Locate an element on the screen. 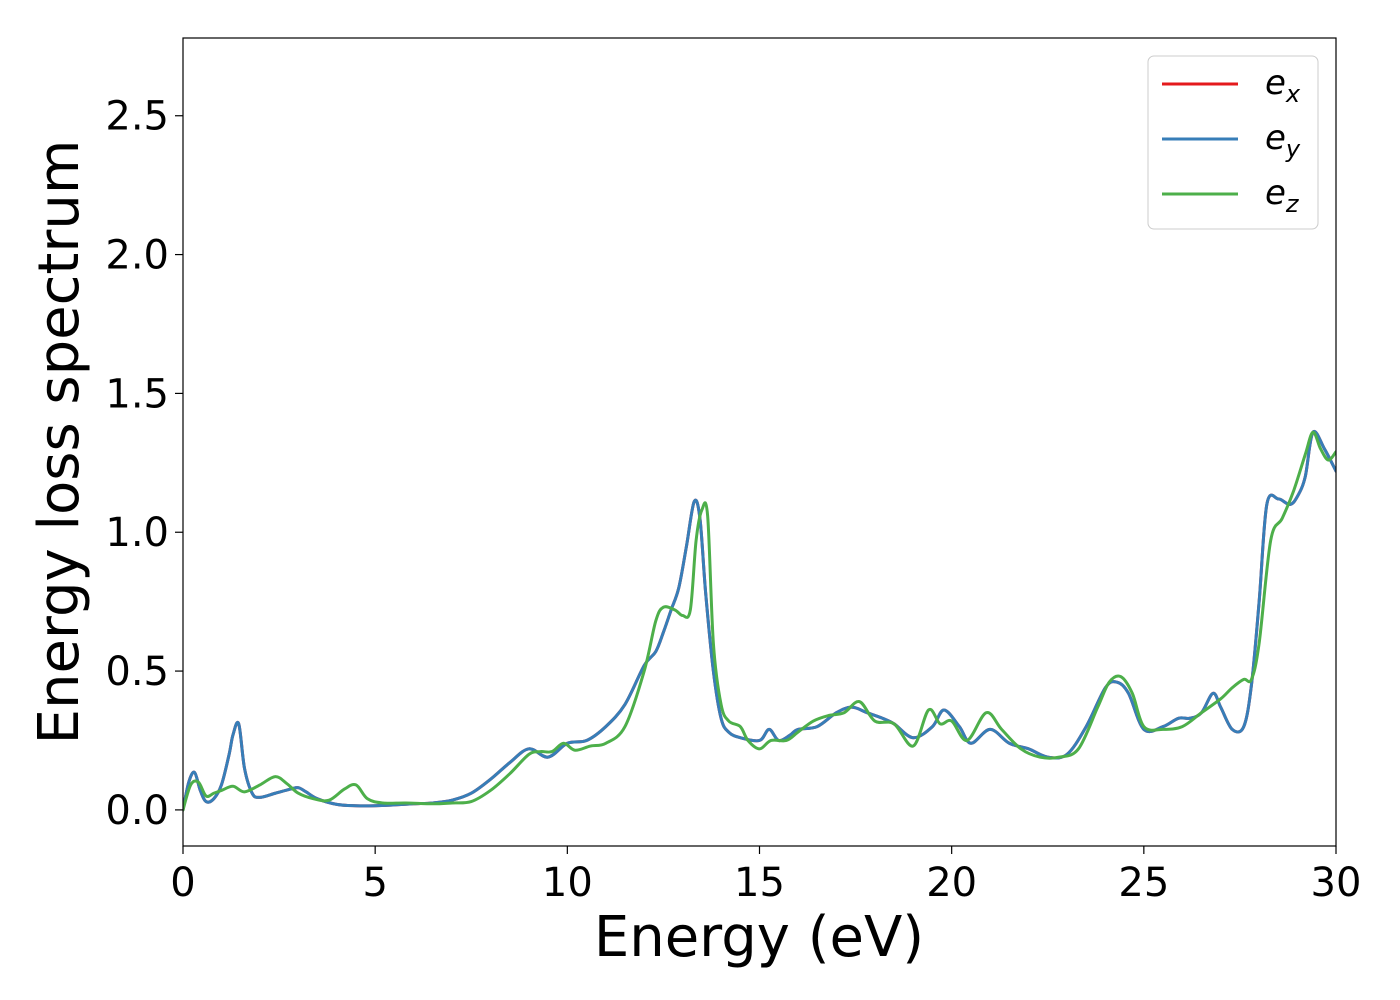  y-axis-label: Energy loss spectrum is located at coordinates (59, 442).